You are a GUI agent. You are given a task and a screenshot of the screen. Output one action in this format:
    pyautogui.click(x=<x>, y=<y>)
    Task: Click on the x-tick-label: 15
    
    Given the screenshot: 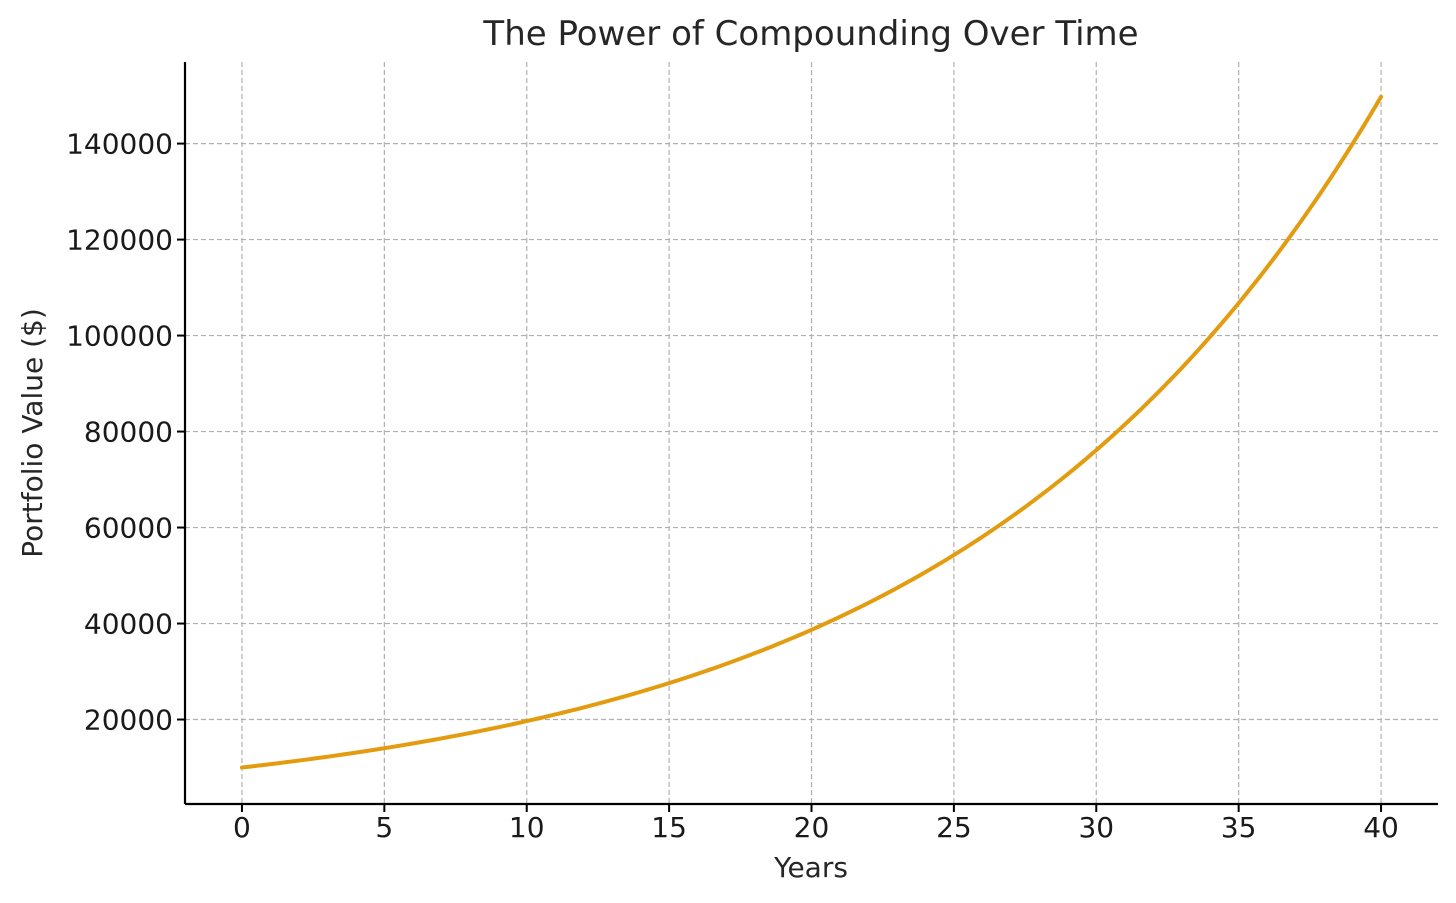 What is the action you would take?
    pyautogui.click(x=669, y=827)
    